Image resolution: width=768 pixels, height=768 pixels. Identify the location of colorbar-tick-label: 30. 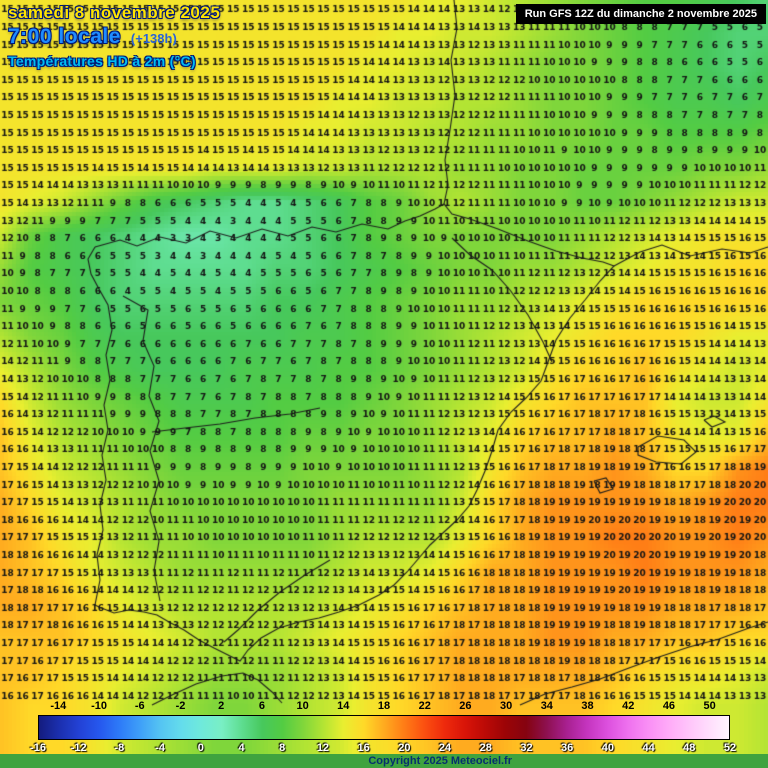
(506, 706).